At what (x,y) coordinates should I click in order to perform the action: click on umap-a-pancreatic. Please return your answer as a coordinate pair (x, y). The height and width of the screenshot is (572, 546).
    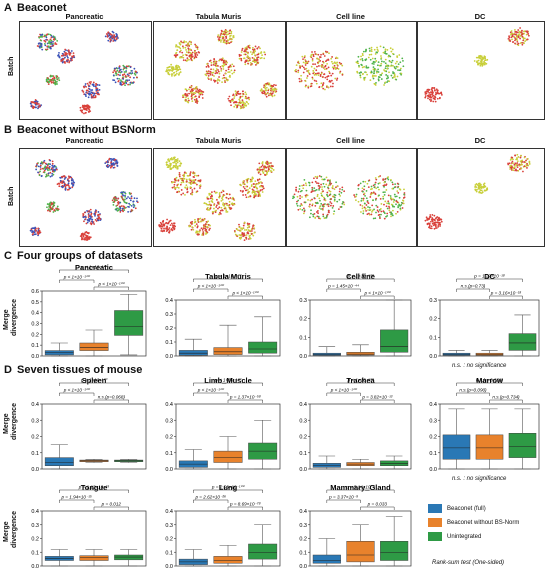
    Looking at the image, I should click on (85, 70).